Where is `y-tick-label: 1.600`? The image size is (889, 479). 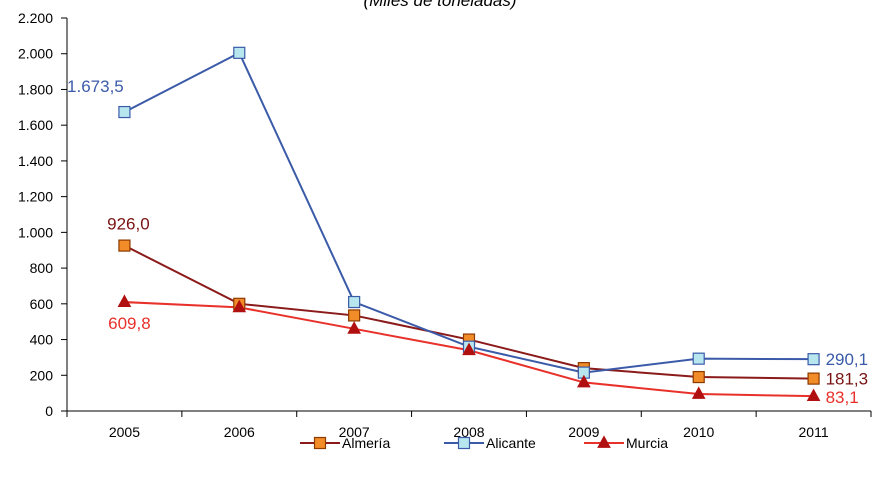
y-tick-label: 1.600 is located at coordinates (35, 125).